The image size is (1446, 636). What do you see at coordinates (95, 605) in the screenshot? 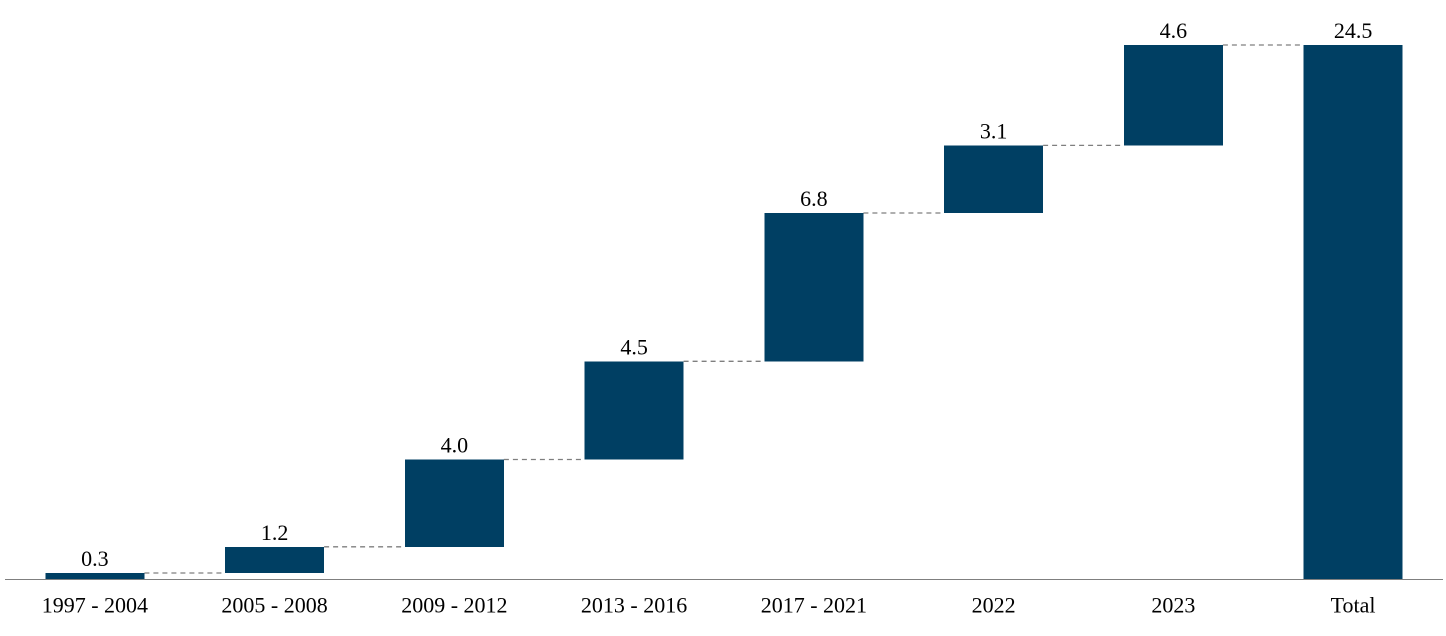
I see `x-tick-label-1: 1997 - 2004` at bounding box center [95, 605].